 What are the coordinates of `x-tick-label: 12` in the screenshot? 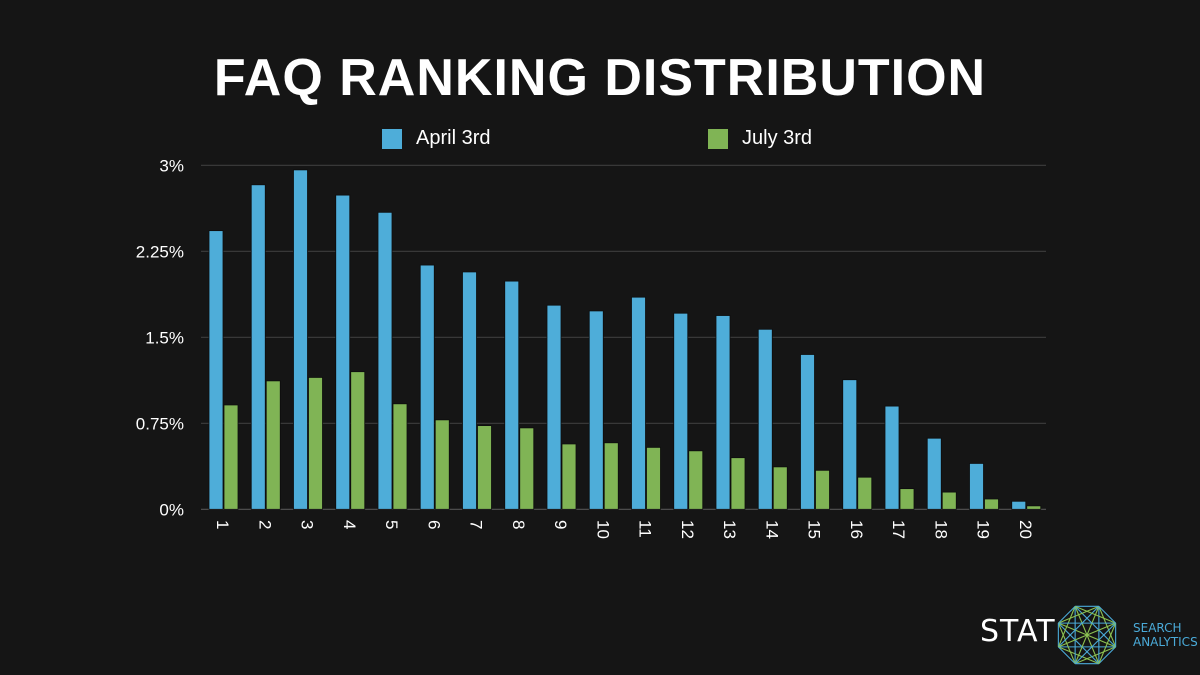 It's located at (687, 529).